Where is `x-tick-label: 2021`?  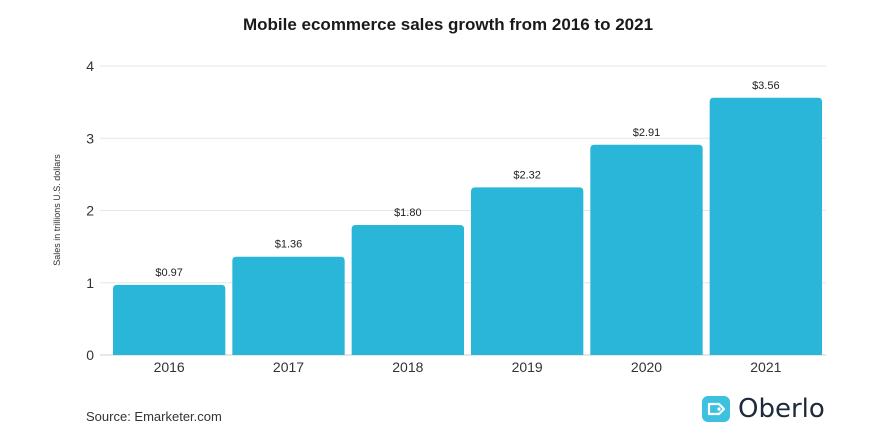
x-tick-label: 2021 is located at coordinates (765, 367).